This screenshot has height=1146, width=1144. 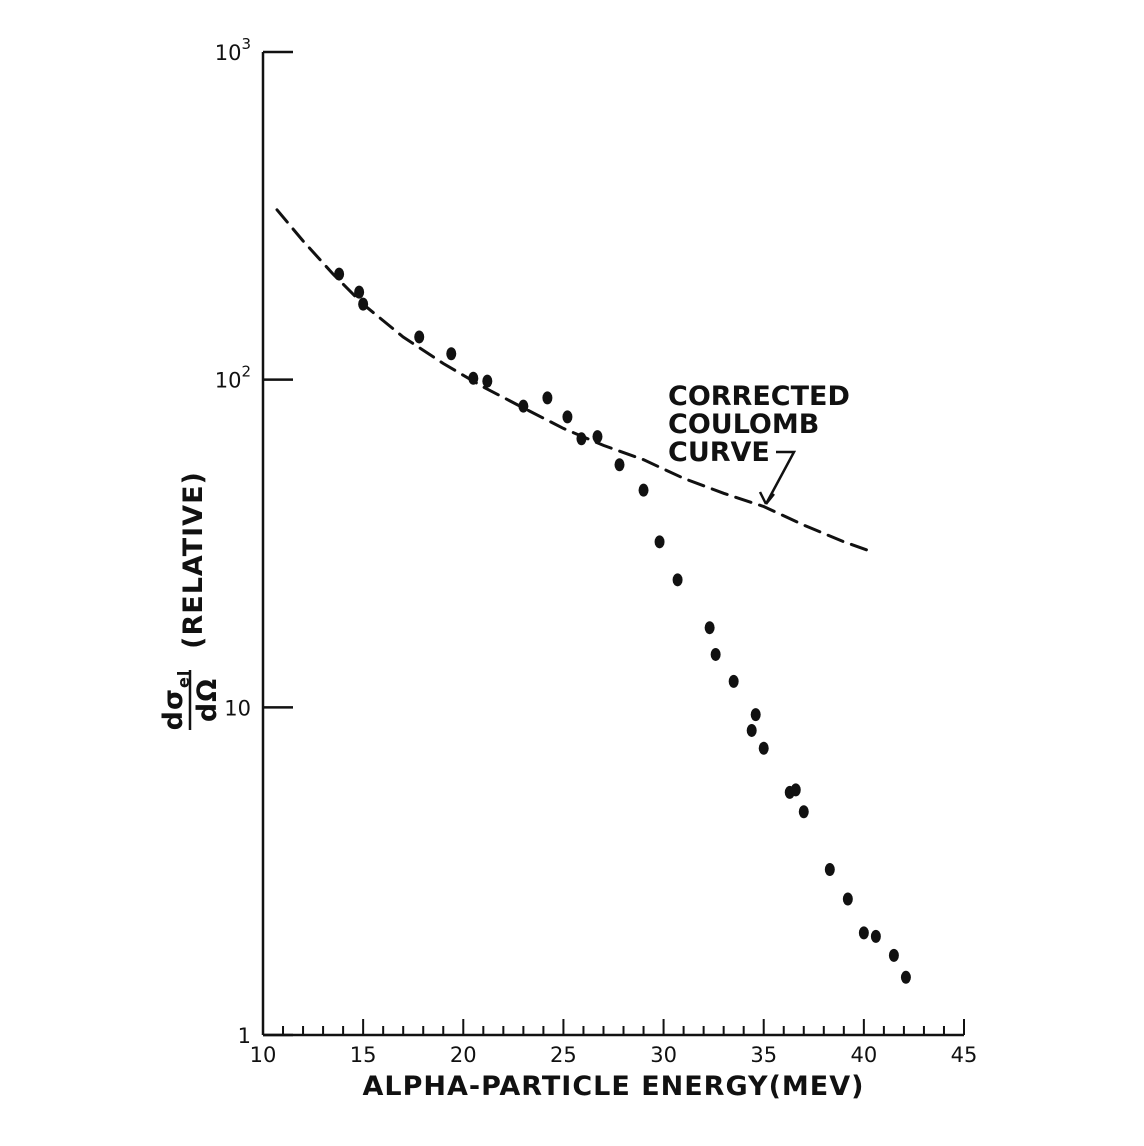 What do you see at coordinates (363, 1055) in the screenshot?
I see `x-tick-label: 15` at bounding box center [363, 1055].